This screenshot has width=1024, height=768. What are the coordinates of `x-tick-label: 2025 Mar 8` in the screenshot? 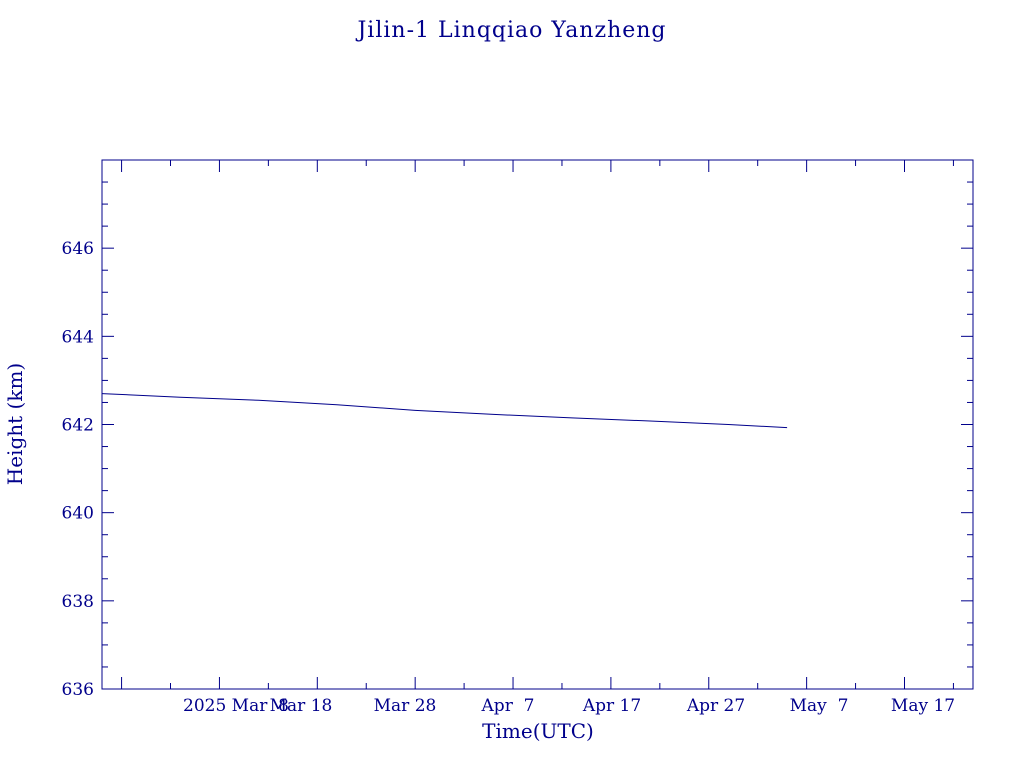 It's located at (236, 706).